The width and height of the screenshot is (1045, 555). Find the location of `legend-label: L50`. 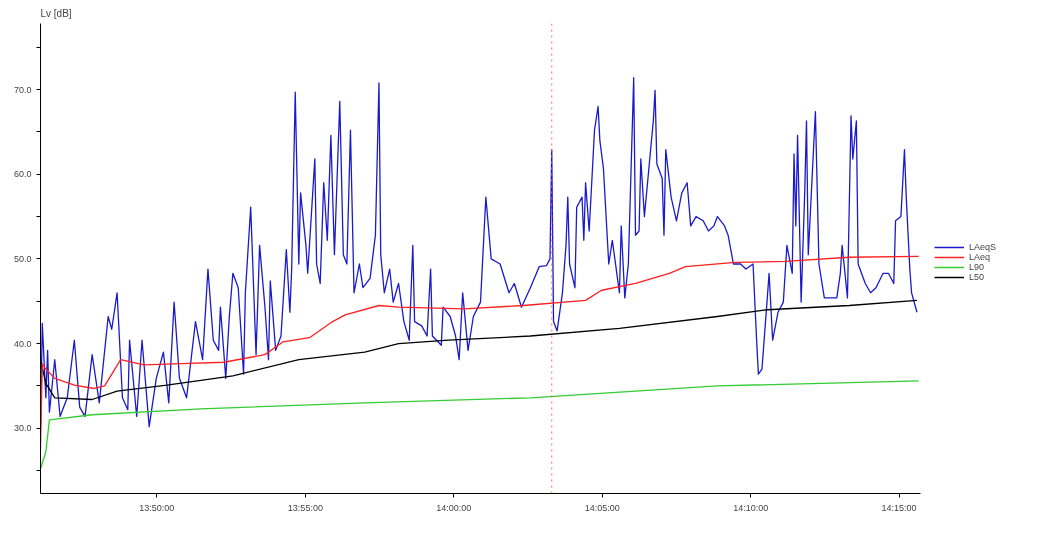

legend-label: L50 is located at coordinates (977, 276).